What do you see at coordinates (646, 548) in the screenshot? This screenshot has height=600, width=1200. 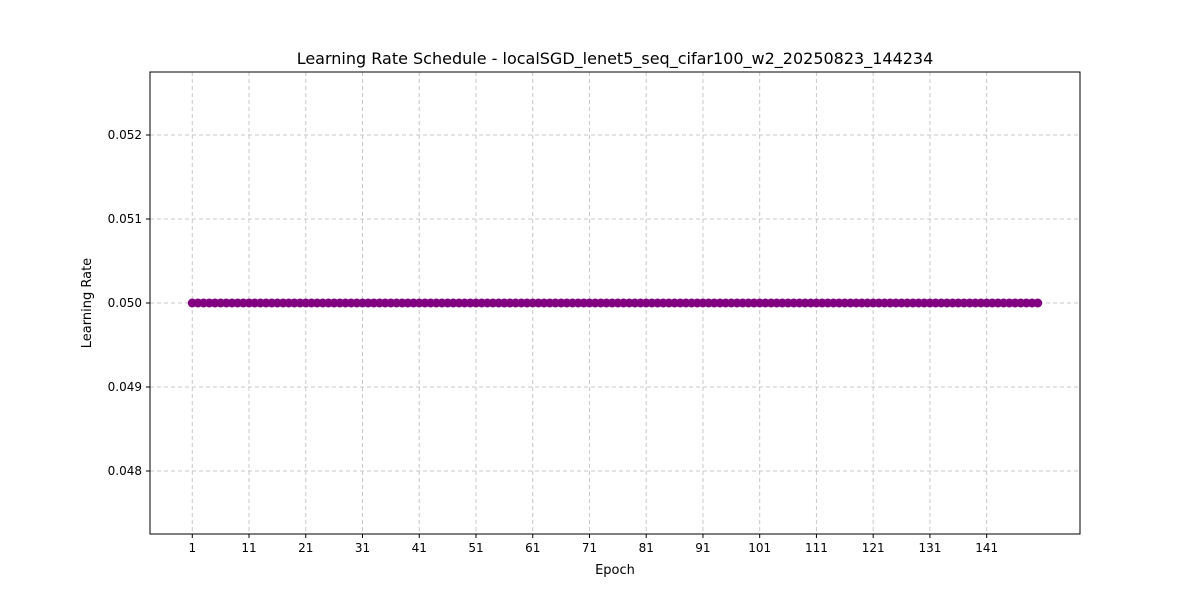 I see `x-tick-label: 81` at bounding box center [646, 548].